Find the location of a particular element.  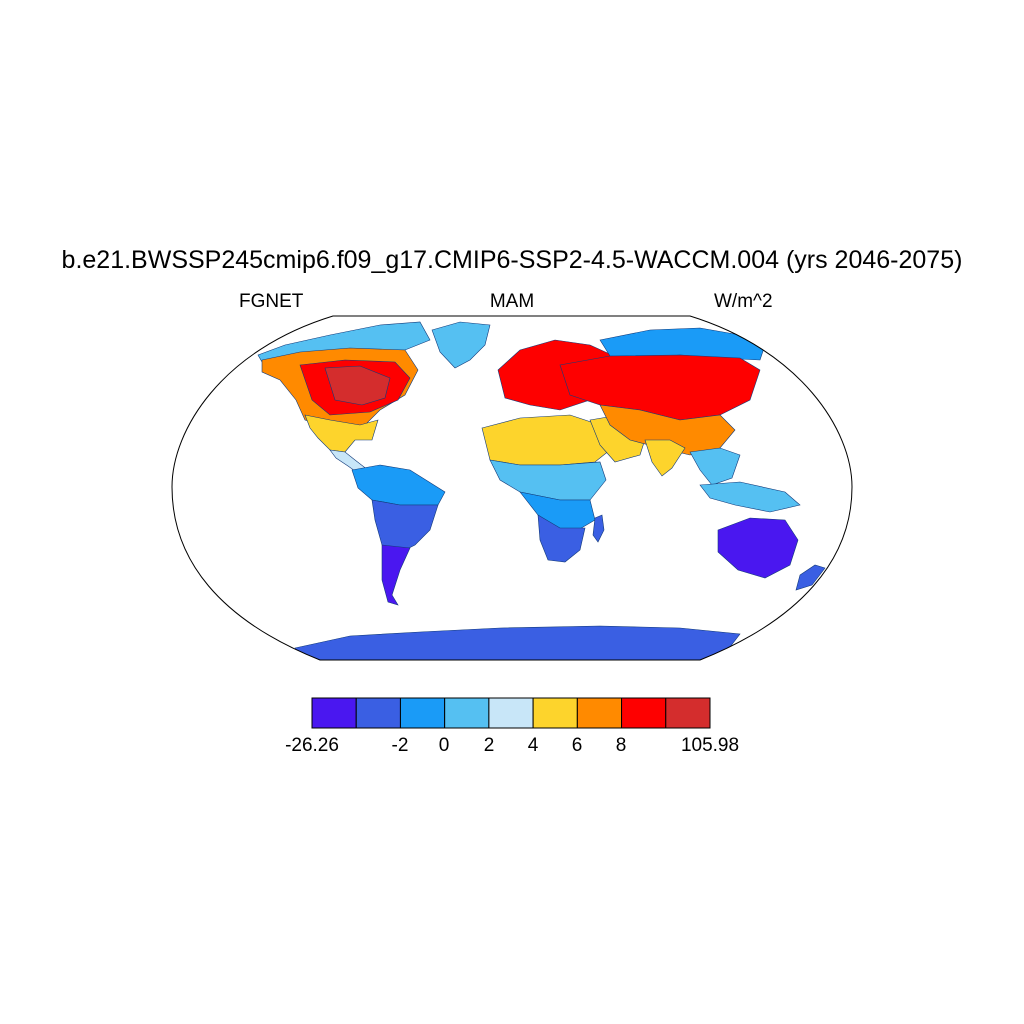

colorbar-label-8: 8 is located at coordinates (621, 745).